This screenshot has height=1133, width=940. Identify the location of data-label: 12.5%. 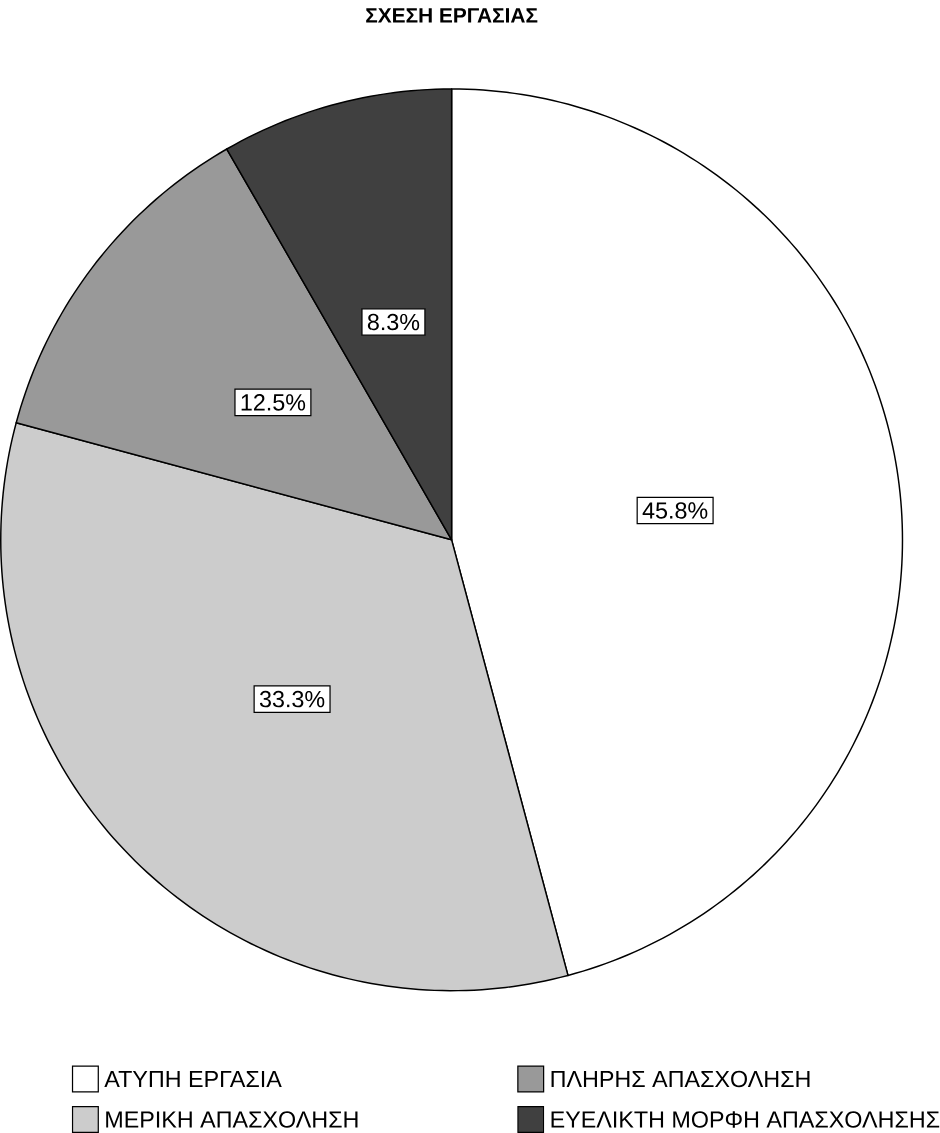
(273, 402).